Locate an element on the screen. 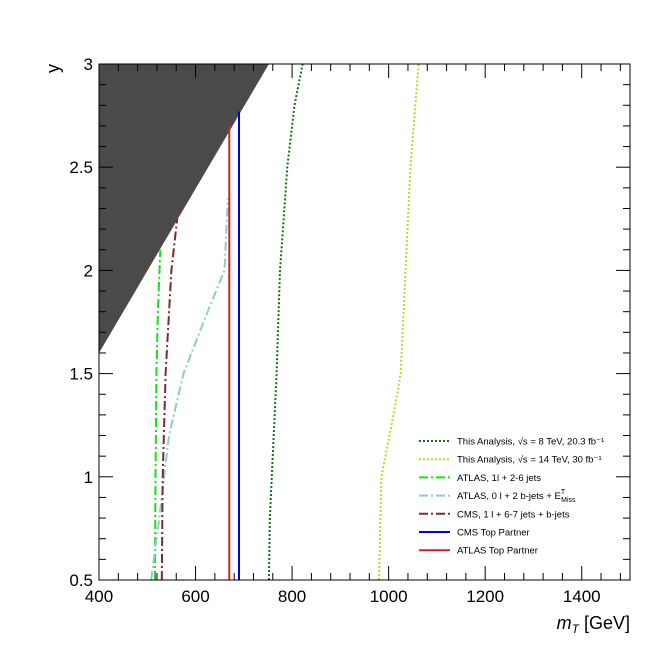 Image resolution: width=664 pixels, height=645 pixels. y-tick-label: 1 is located at coordinates (88, 477).